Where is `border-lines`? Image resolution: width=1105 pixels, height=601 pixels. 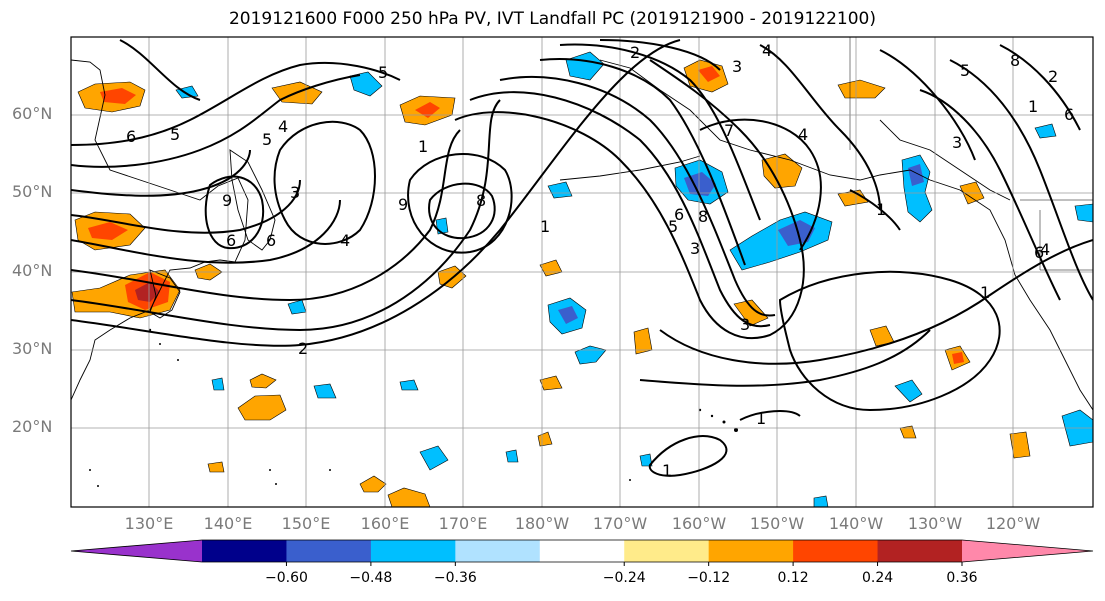
border-lines is located at coordinates (971, 154).